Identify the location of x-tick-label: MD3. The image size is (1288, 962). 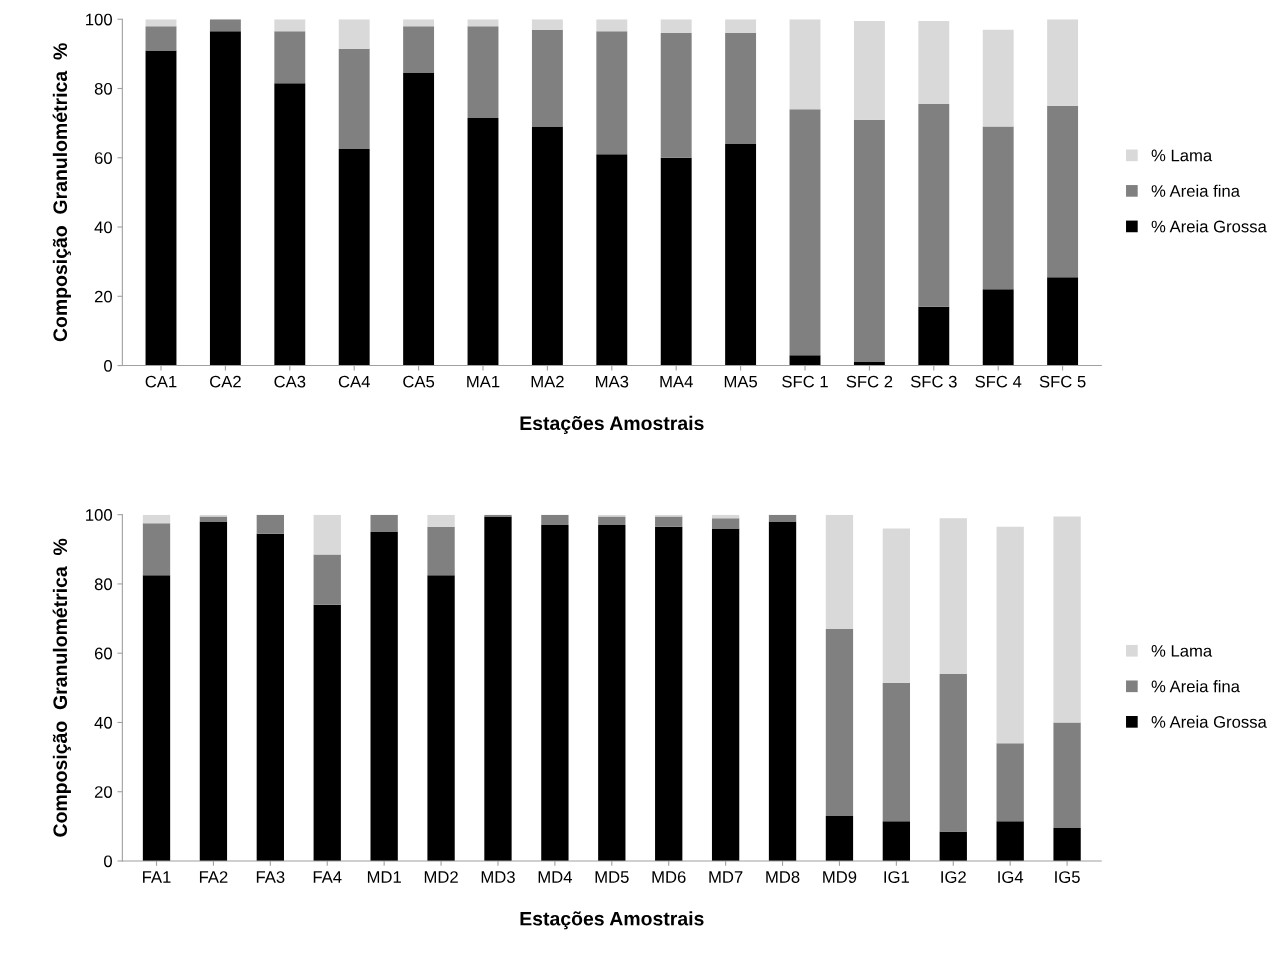
(498, 877).